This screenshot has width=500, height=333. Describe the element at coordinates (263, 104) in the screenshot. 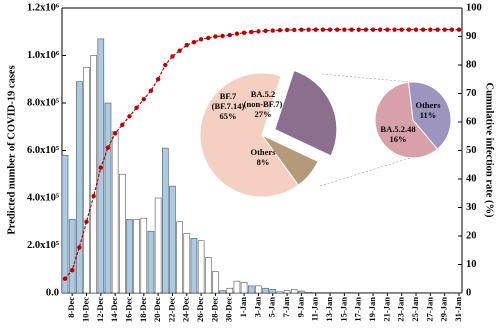

I see `pie-label: (non-BF.7)` at that location.